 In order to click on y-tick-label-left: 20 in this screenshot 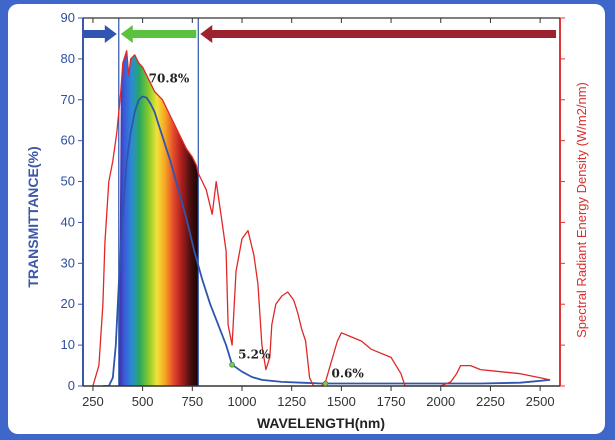, I will do `click(68, 303)`.